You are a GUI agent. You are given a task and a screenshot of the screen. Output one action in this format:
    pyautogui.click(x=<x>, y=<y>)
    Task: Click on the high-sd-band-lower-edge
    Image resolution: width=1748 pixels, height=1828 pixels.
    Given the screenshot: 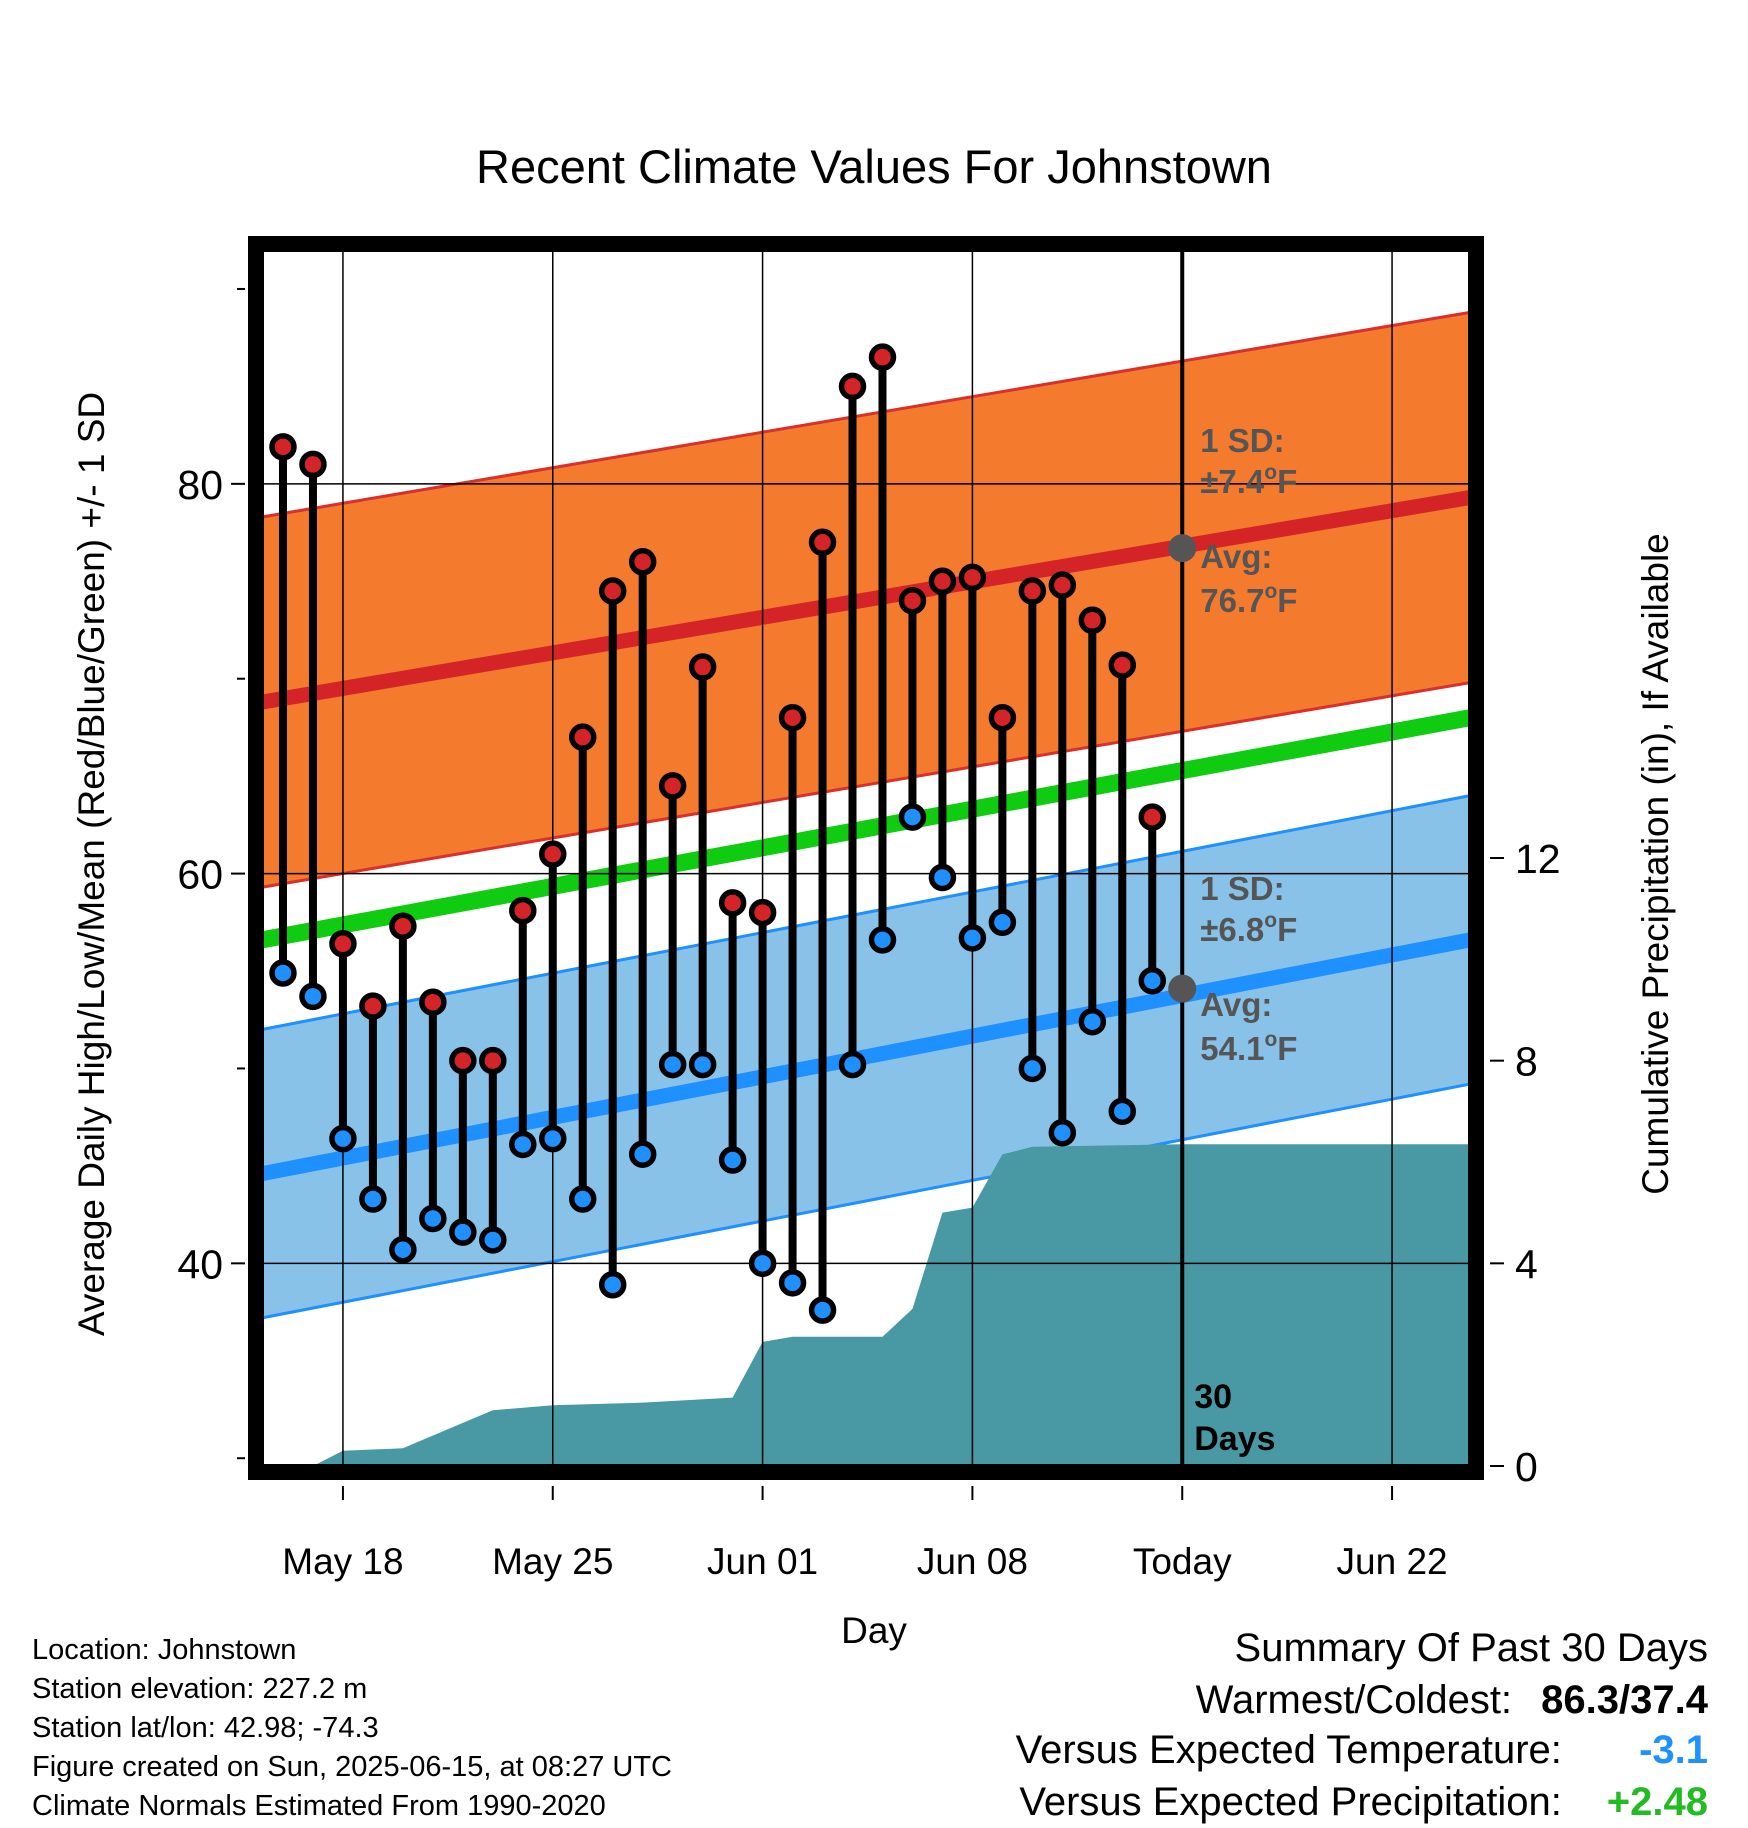 What is the action you would take?
    pyautogui.click(x=866, y=785)
    